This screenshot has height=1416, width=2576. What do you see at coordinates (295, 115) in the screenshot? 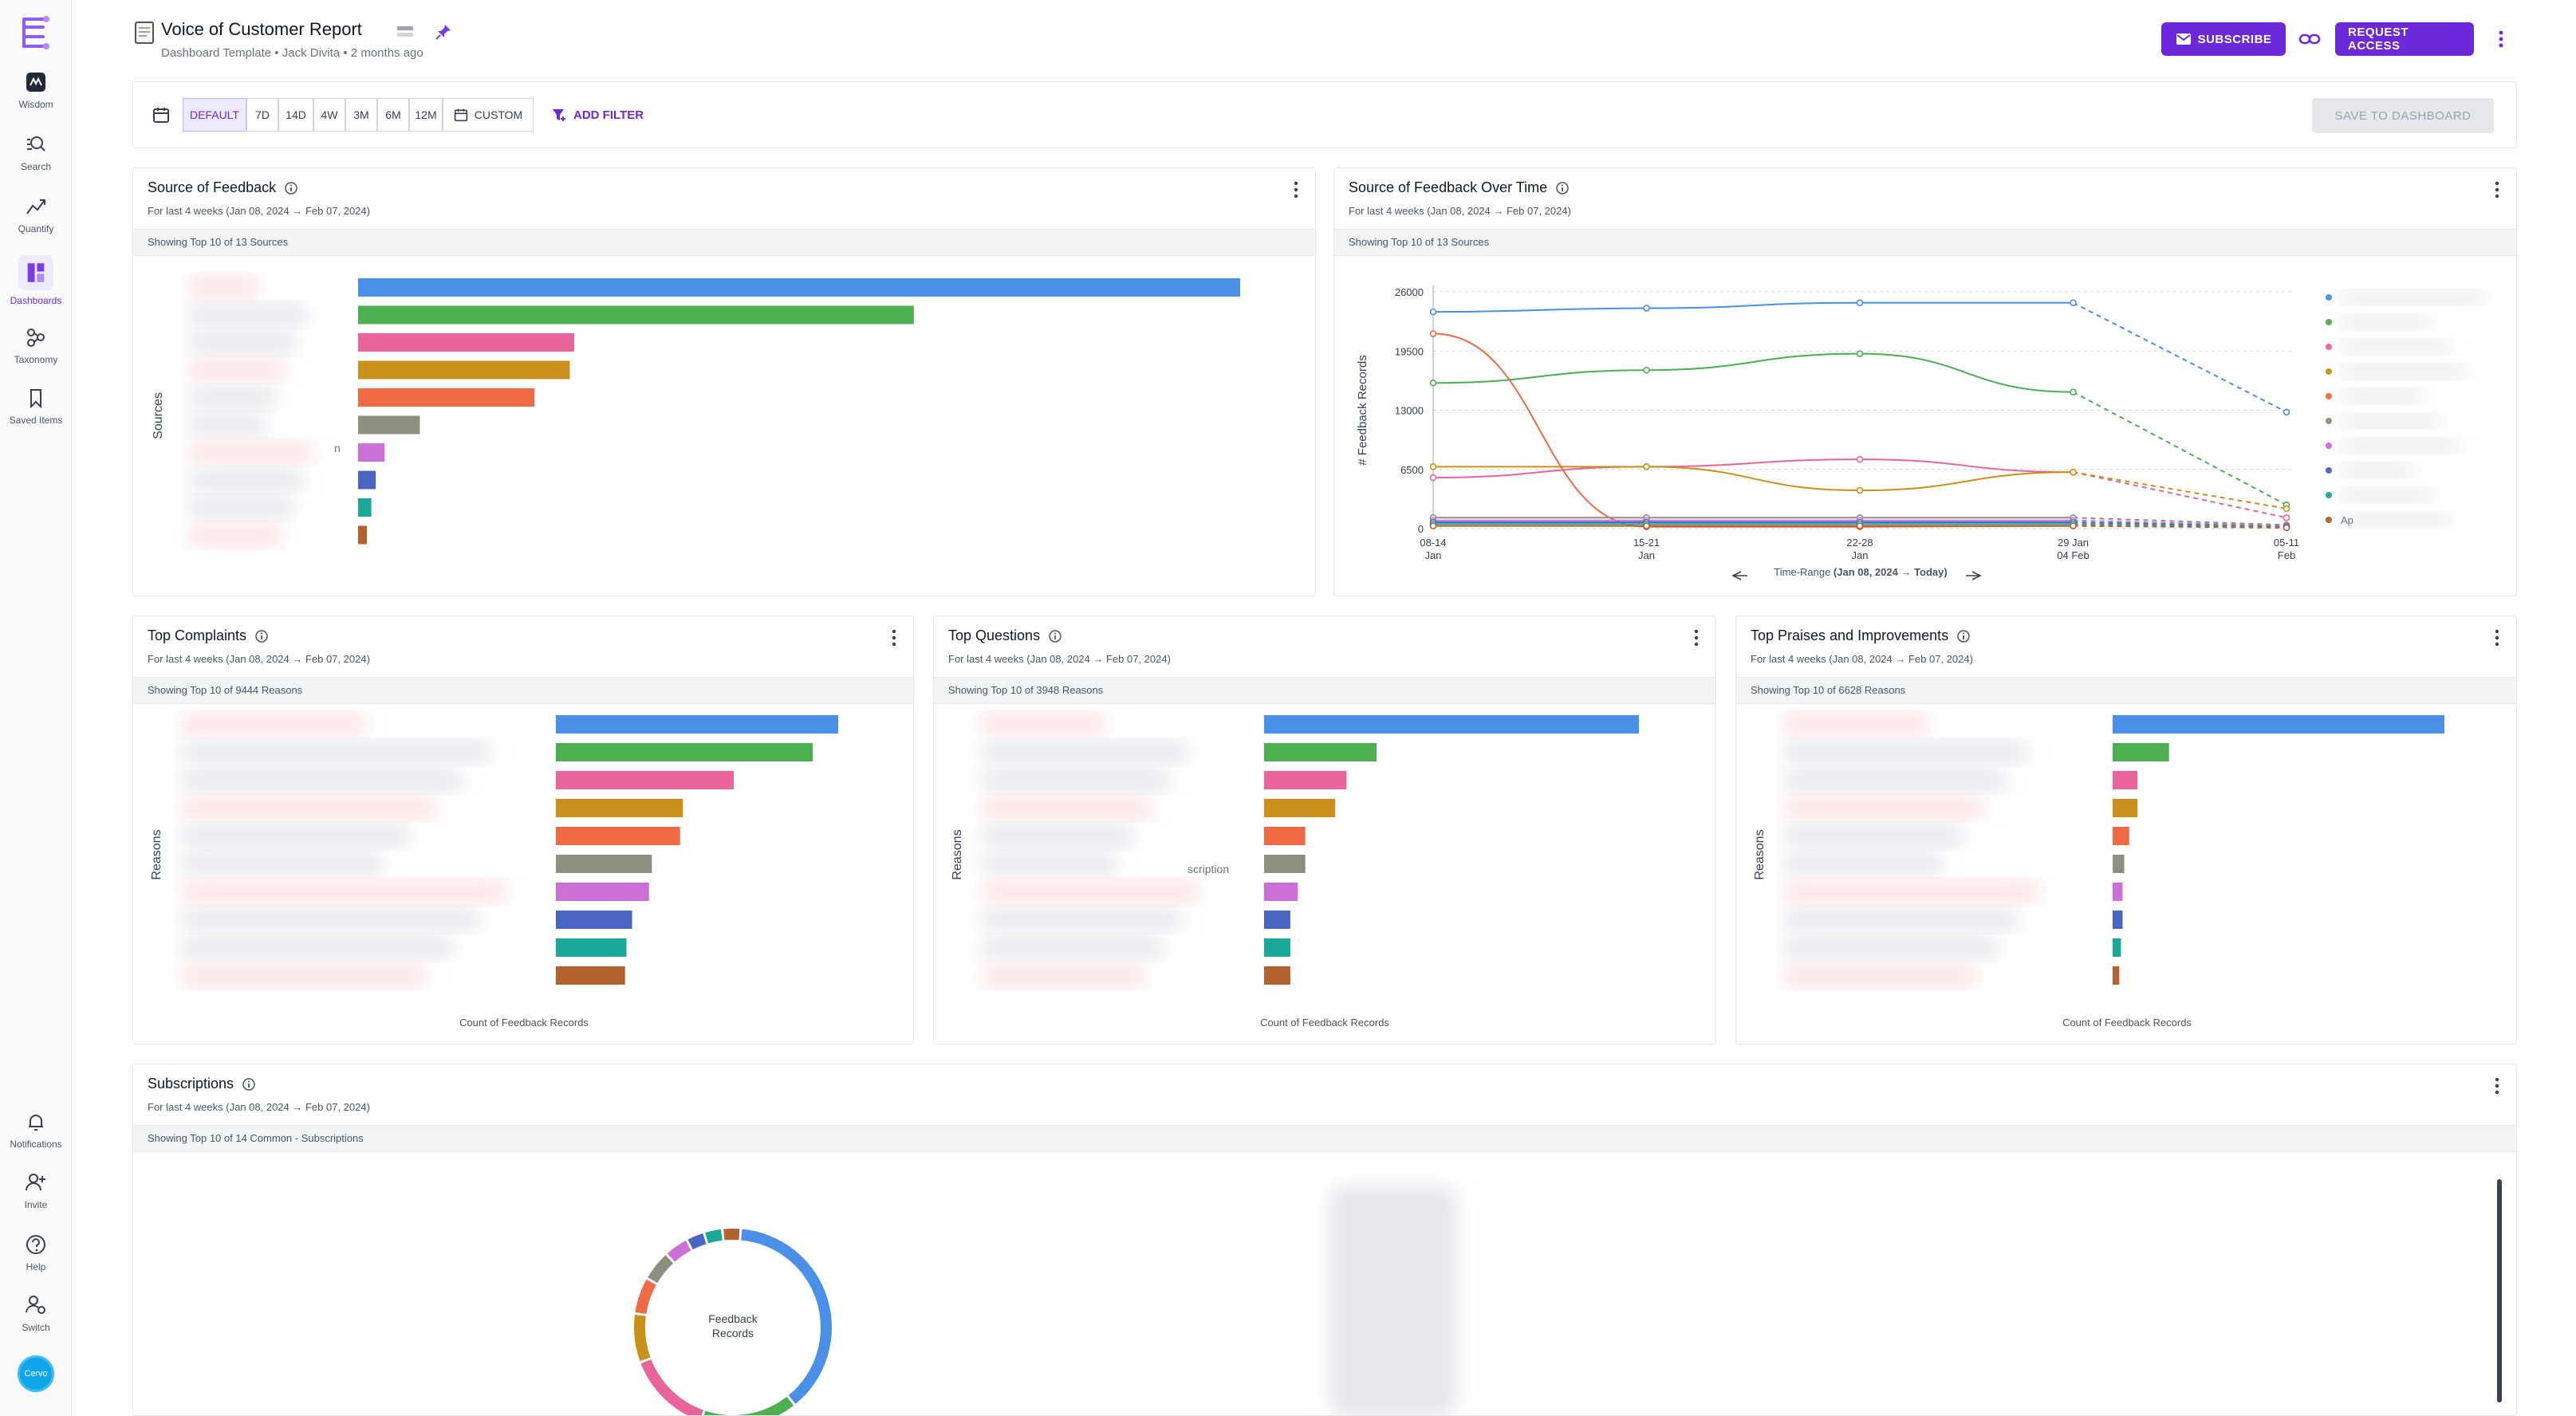
I see `range-14d: 14D` at bounding box center [295, 115].